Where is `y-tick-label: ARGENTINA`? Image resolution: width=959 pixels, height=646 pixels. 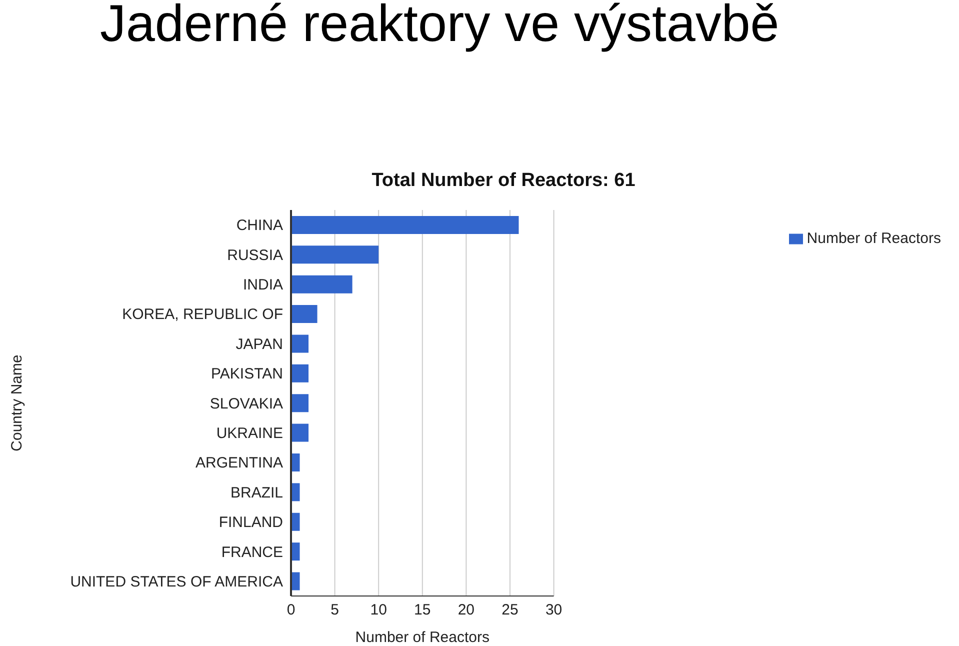
y-tick-label: ARGENTINA is located at coordinates (239, 463).